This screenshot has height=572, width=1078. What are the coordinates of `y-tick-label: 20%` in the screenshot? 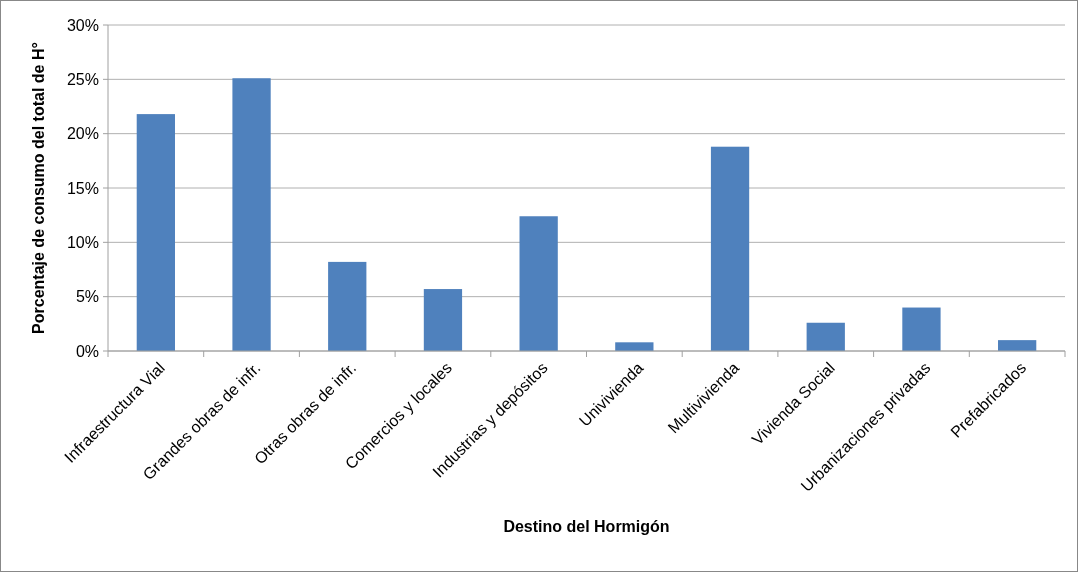 It's located at (82, 134).